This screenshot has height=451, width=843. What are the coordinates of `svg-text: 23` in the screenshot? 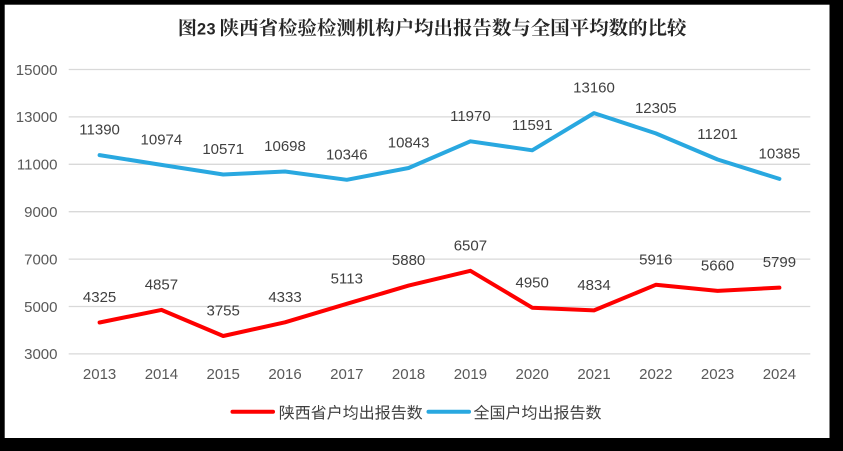 It's located at (206, 30).